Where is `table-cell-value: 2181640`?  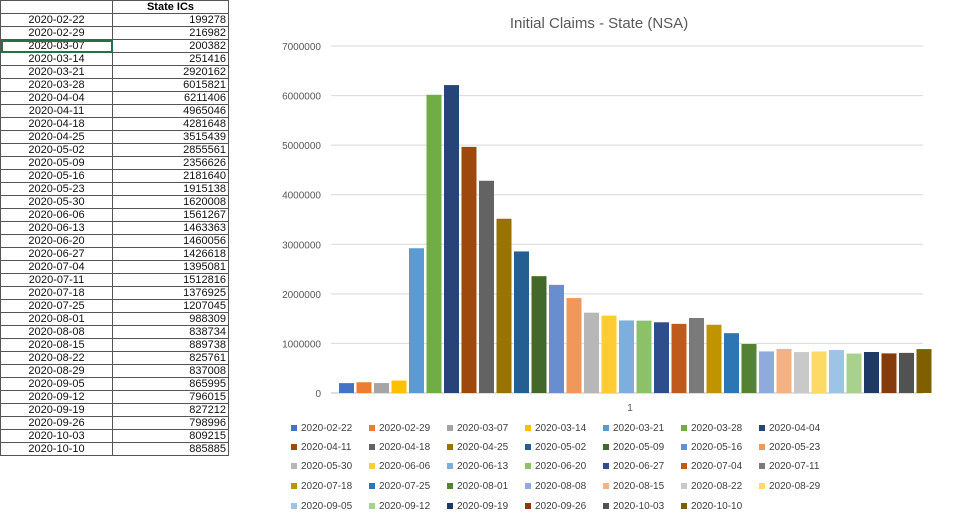
table-cell-value: 2181640 is located at coordinates (170, 176).